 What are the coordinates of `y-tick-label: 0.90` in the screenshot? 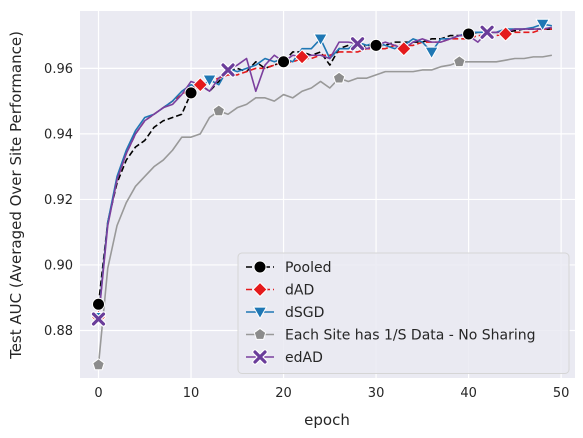 It's located at (58, 265).